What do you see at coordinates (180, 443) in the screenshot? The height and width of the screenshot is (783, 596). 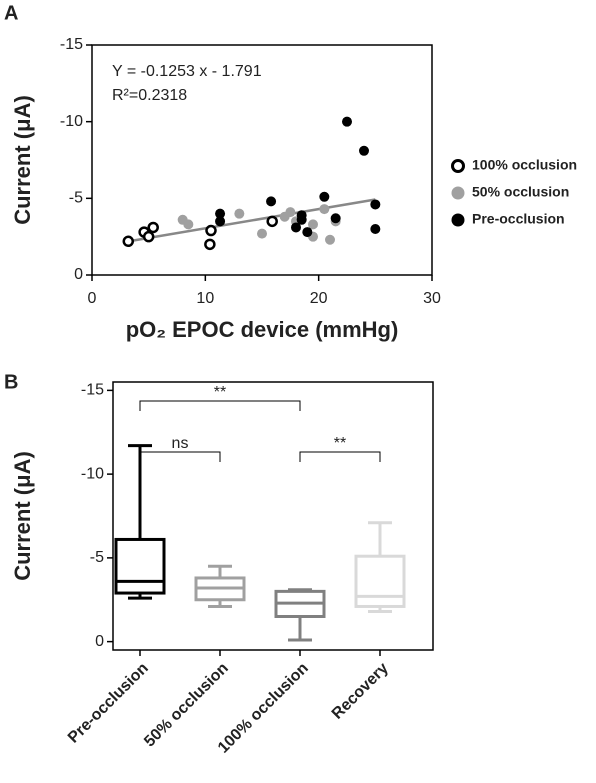 I see `significance-label: ns` at bounding box center [180, 443].